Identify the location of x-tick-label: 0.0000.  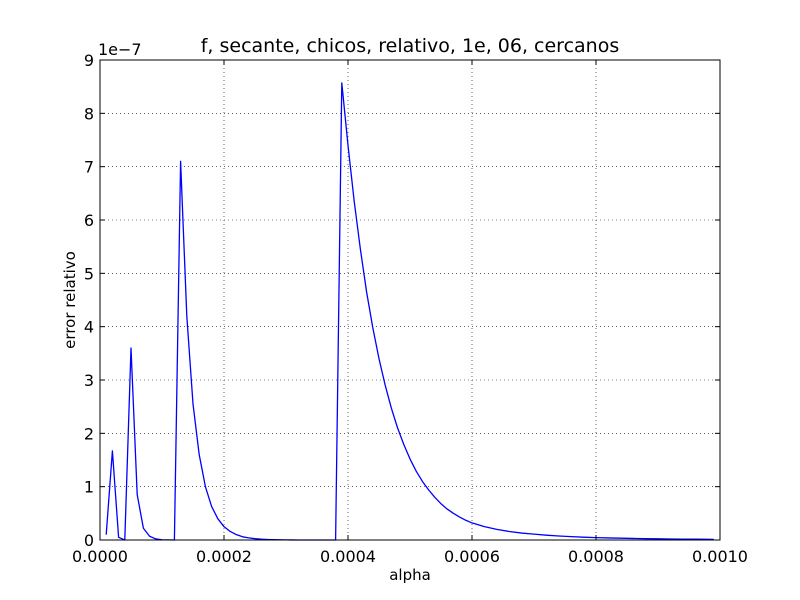
(100, 556).